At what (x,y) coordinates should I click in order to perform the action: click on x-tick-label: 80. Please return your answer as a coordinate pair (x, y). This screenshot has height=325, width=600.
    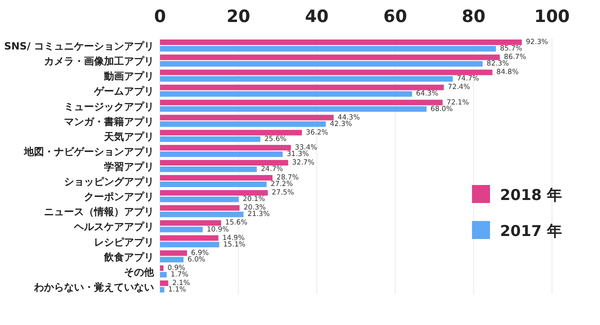
    Looking at the image, I should click on (474, 17).